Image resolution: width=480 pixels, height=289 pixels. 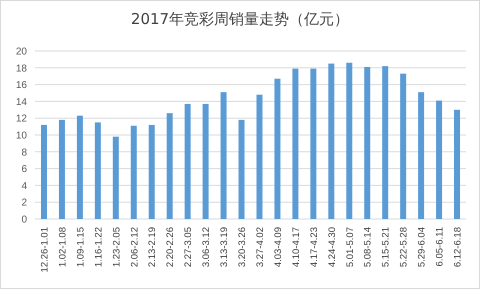 I want to click on x-tick-label: 1.02-1.08, so click(x=62, y=247).